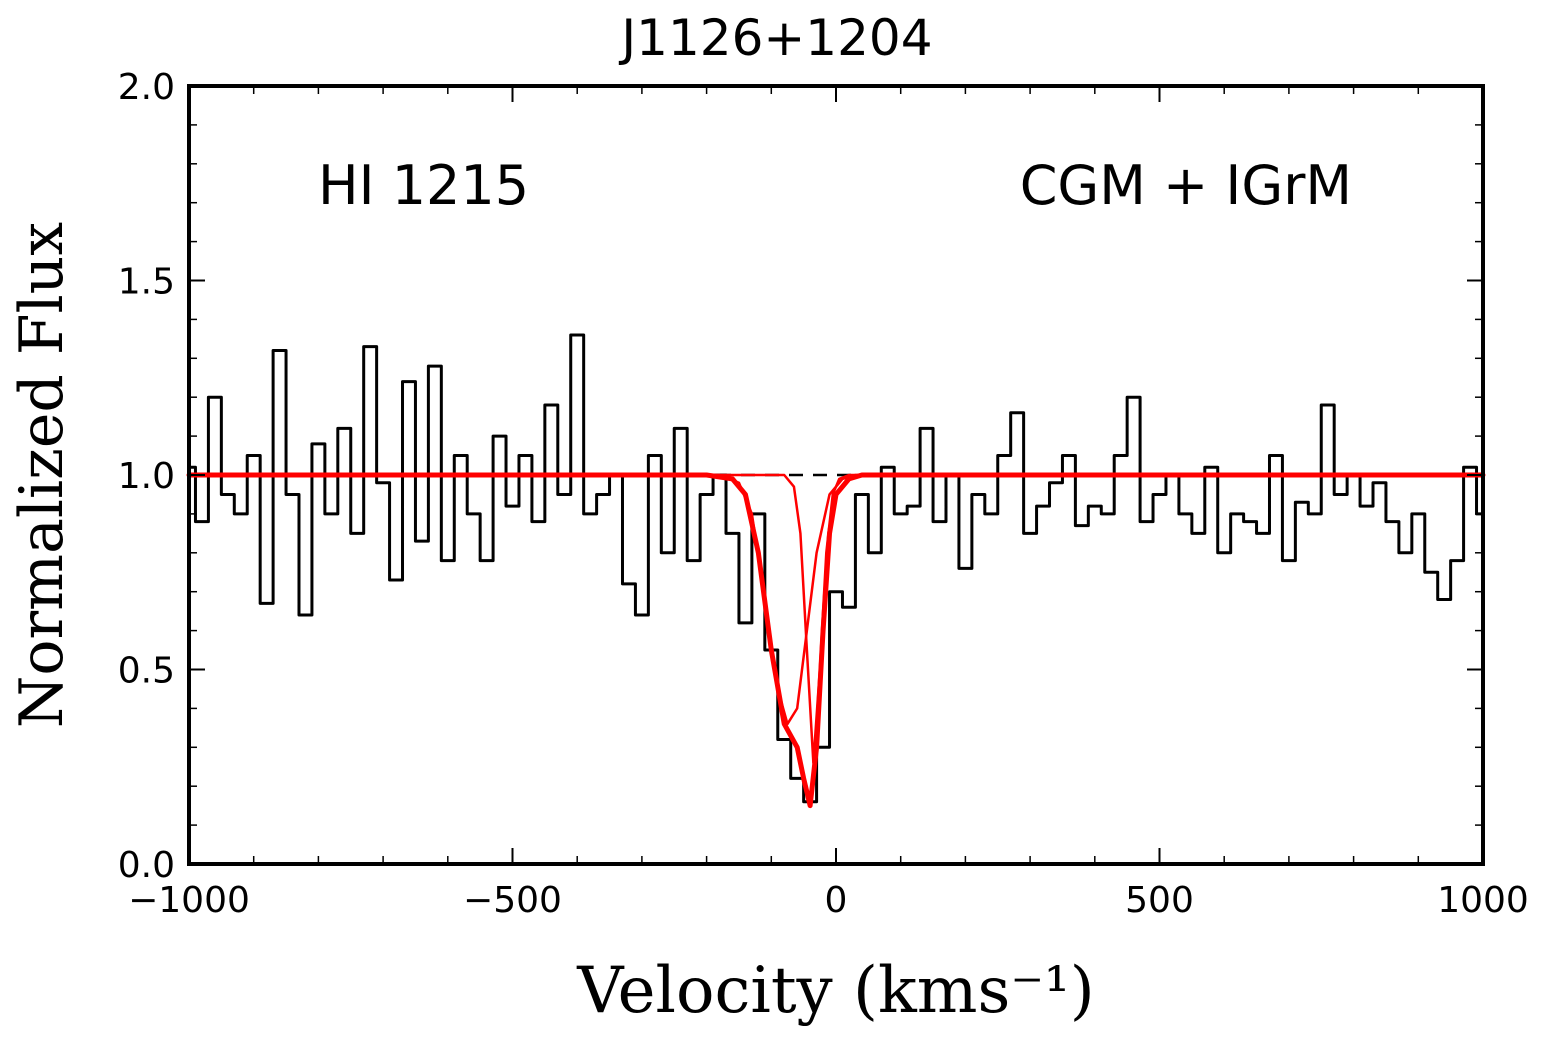 The image size is (1541, 1043). What do you see at coordinates (42, 475) in the screenshot?
I see `y-axis-label: Normalized Flux` at bounding box center [42, 475].